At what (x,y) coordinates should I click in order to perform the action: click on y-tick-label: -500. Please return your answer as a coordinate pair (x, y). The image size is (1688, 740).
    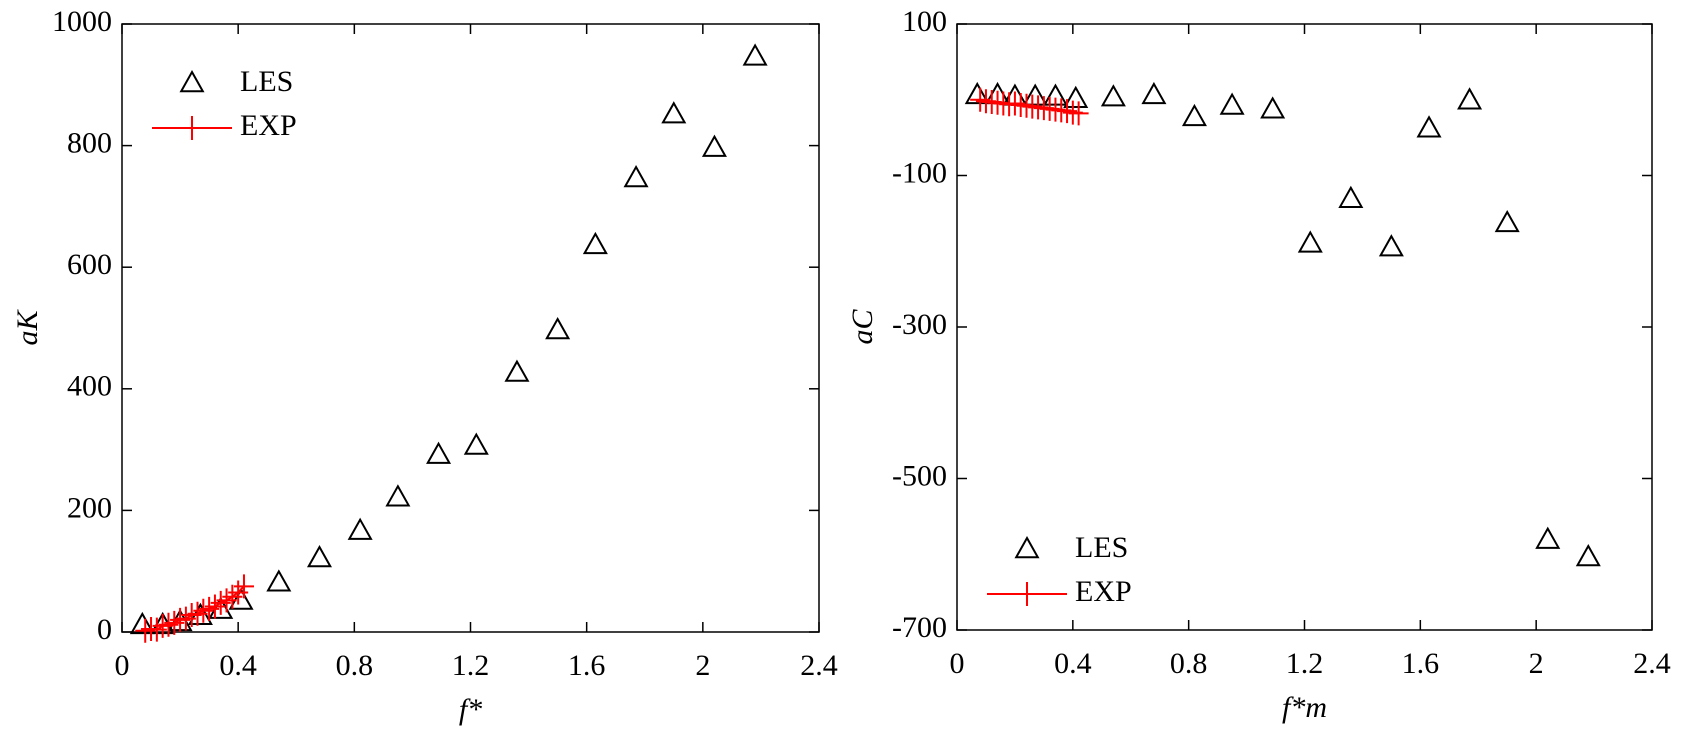
    Looking at the image, I should click on (919, 475).